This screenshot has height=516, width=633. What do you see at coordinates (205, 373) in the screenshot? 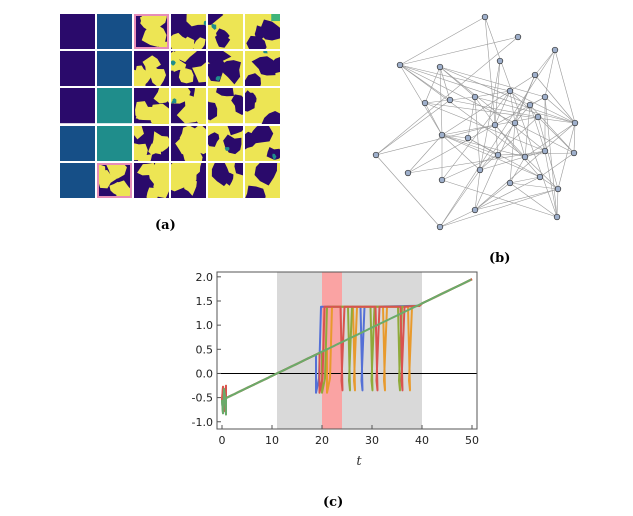
I see `y-tick-label: 0.0` at bounding box center [205, 373].